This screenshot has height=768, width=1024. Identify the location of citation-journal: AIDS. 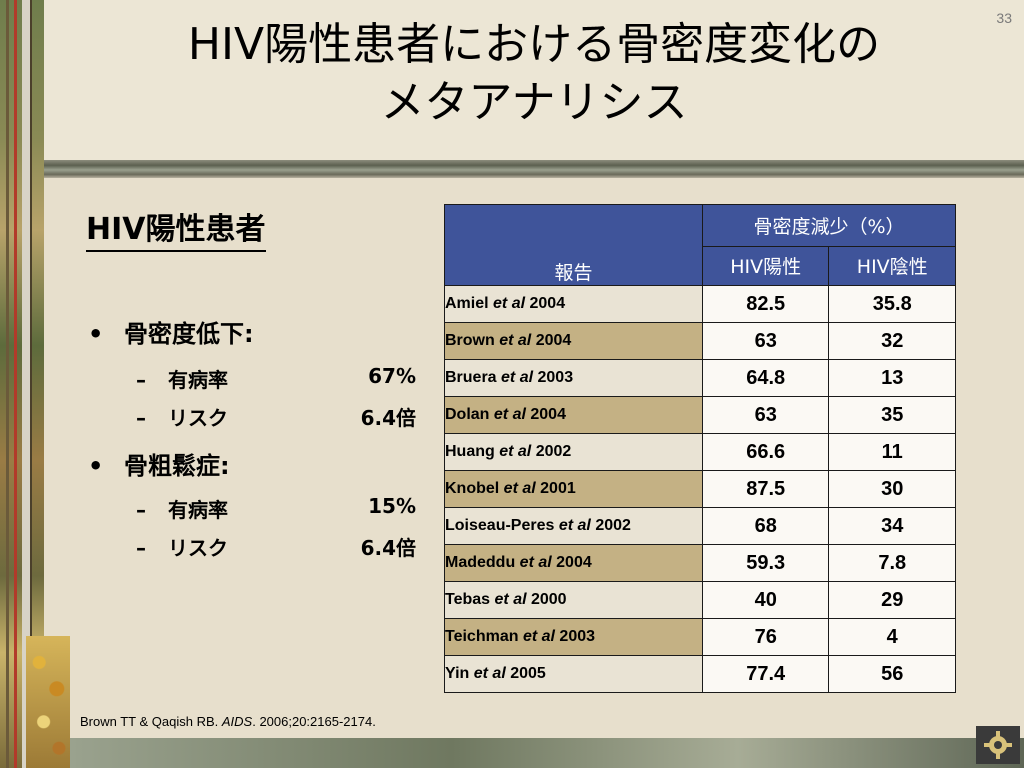
(237, 721).